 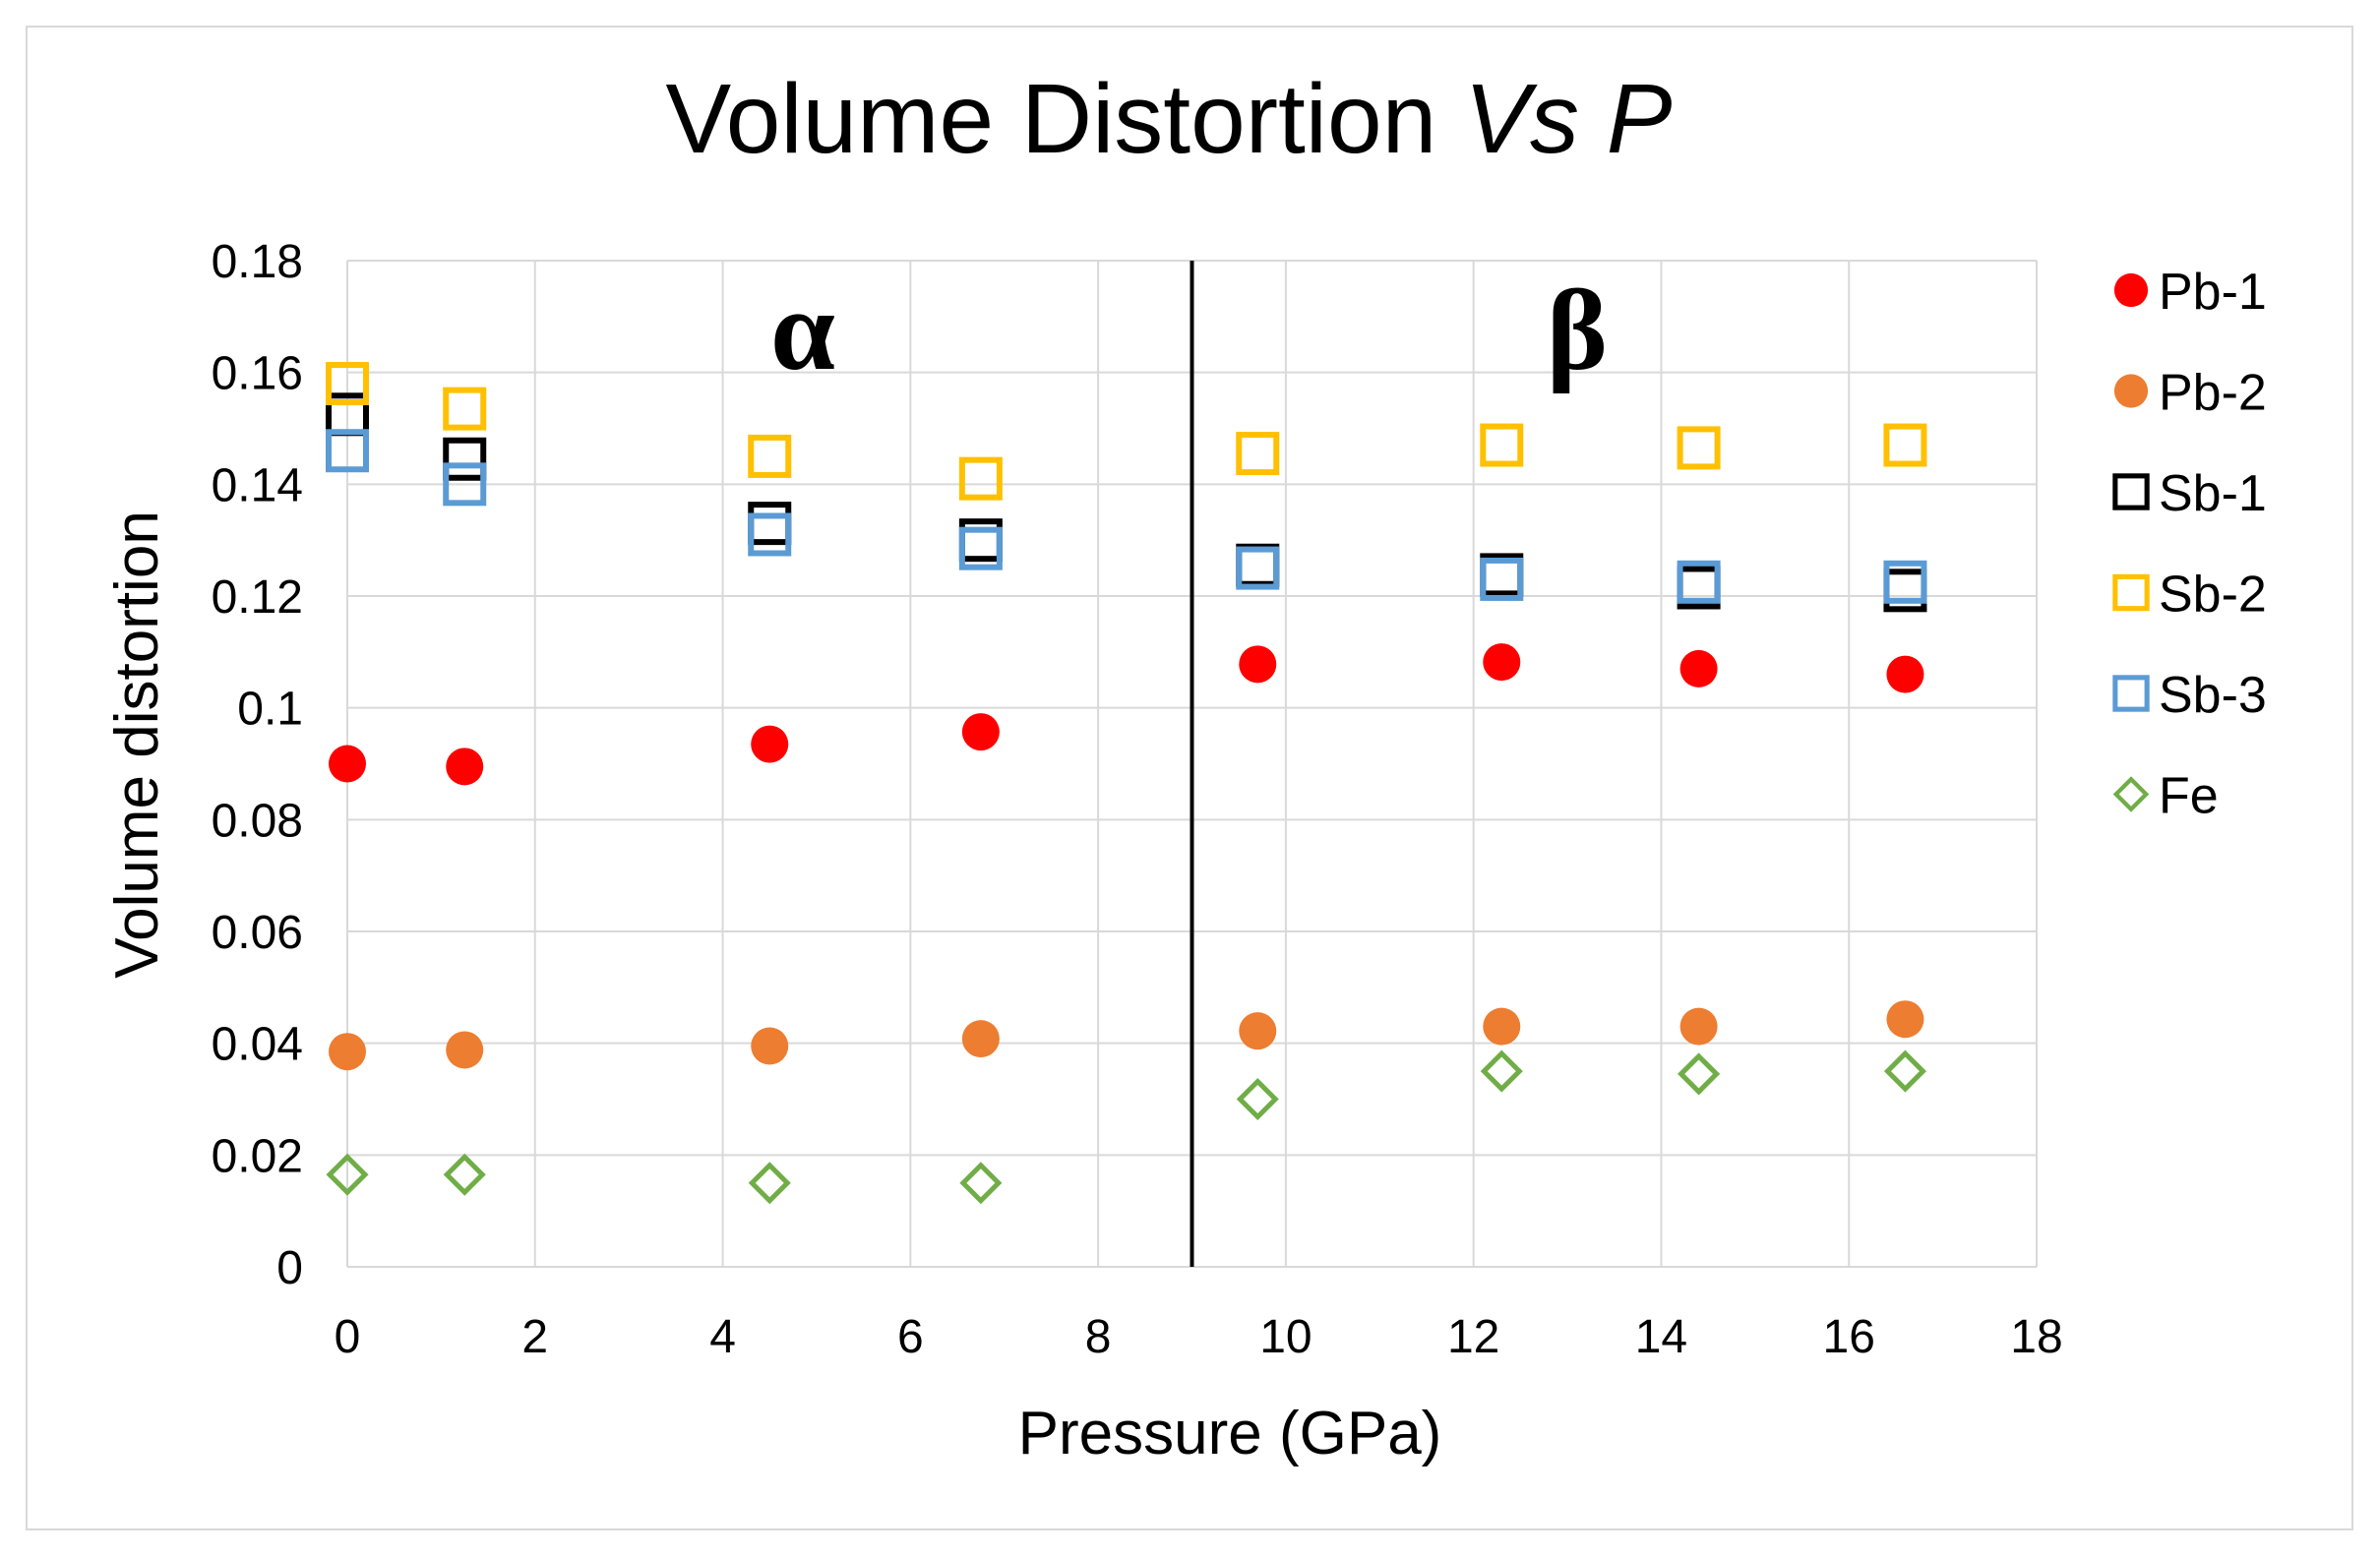 What do you see at coordinates (257, 262) in the screenshot?
I see `y-tick-label: 0.18` at bounding box center [257, 262].